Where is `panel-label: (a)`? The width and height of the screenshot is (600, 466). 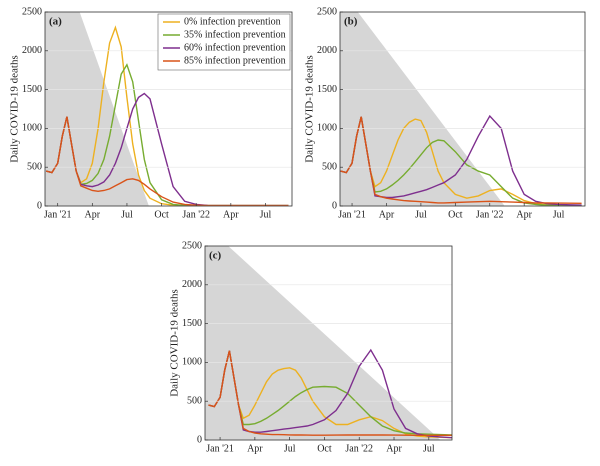
panel-label: (a) is located at coordinates (55, 22).